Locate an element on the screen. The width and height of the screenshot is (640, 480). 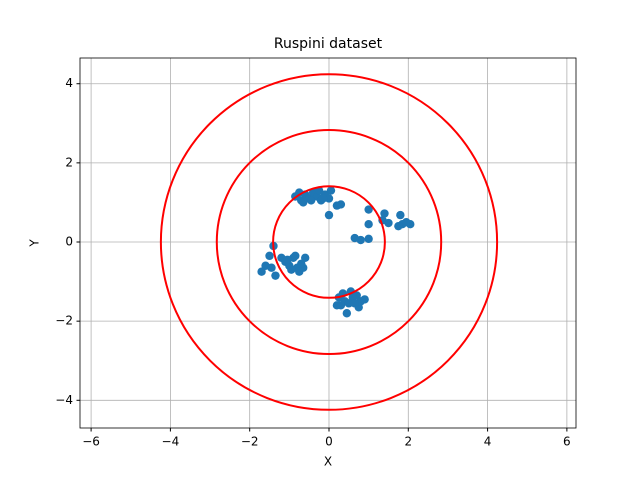
y-axis-label: Y is located at coordinates (35, 243).